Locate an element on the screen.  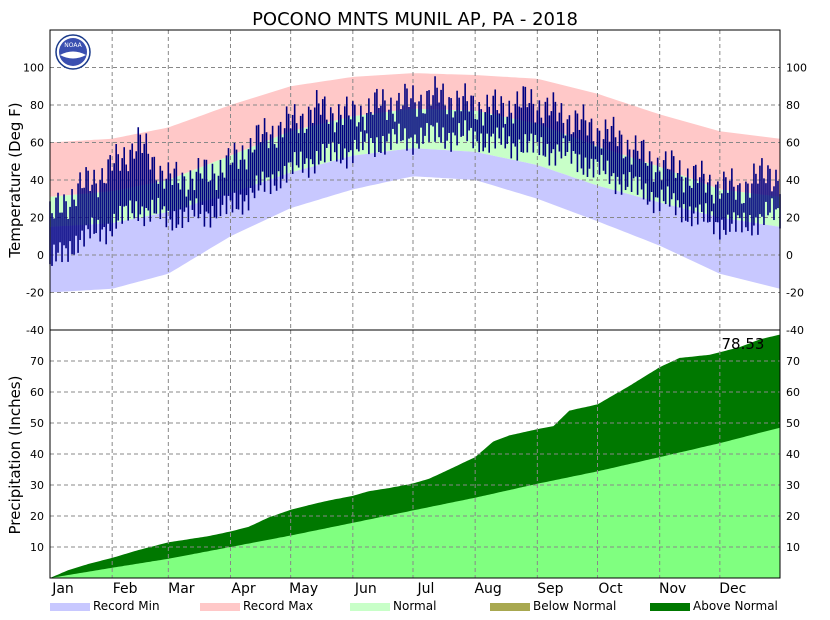
precipitation-tick-label-right: 50 is located at coordinates (793, 423).